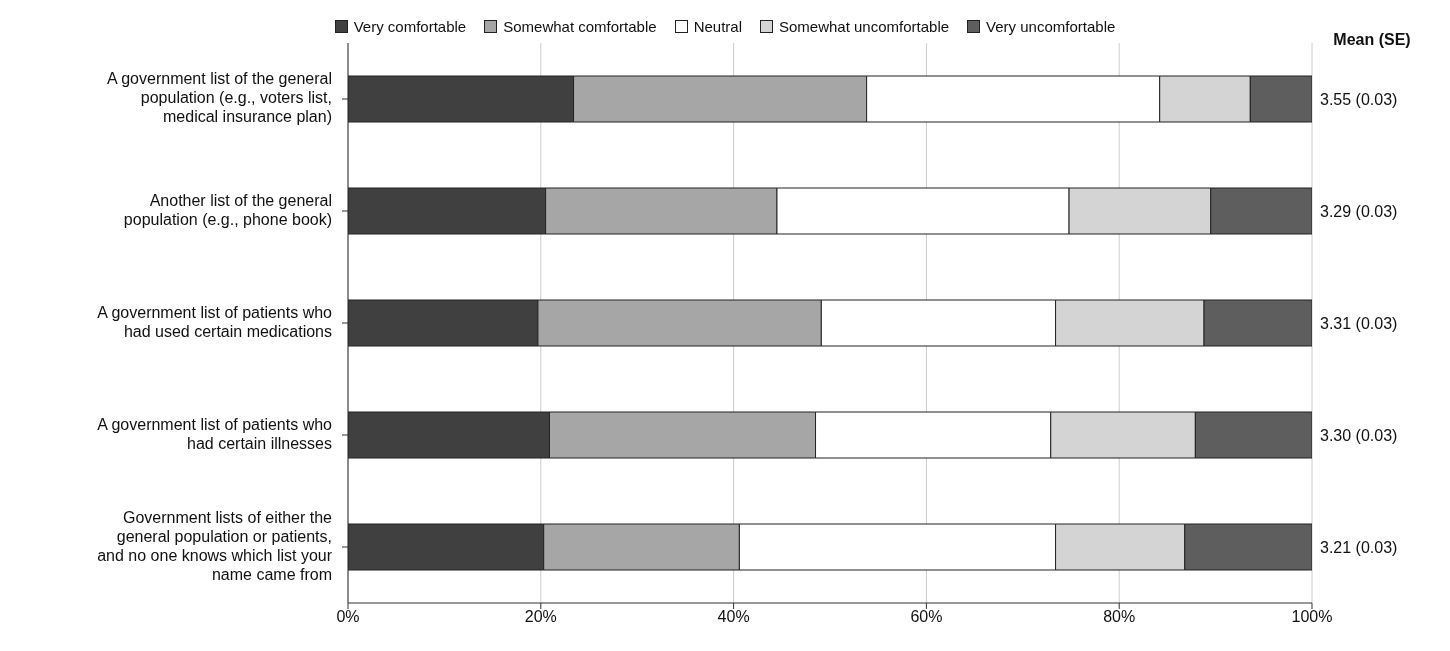 The image size is (1450, 651). I want to click on y-tick-label: A government list of the general population (e.g., voters list, medical insurance plan), so click(219, 98).